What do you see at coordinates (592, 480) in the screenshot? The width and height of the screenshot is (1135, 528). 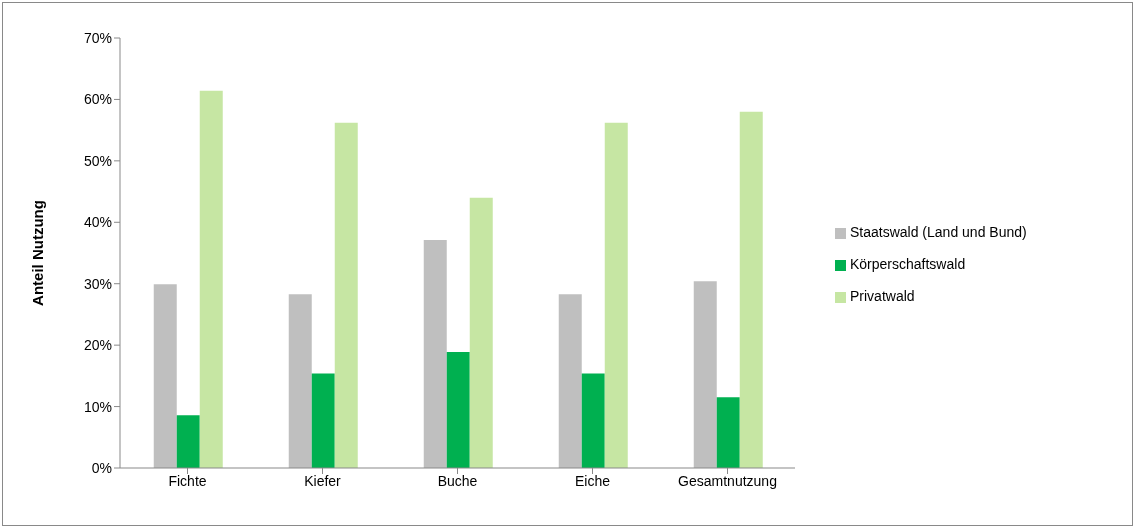 I see `x-tick-label: Eiche` at bounding box center [592, 480].